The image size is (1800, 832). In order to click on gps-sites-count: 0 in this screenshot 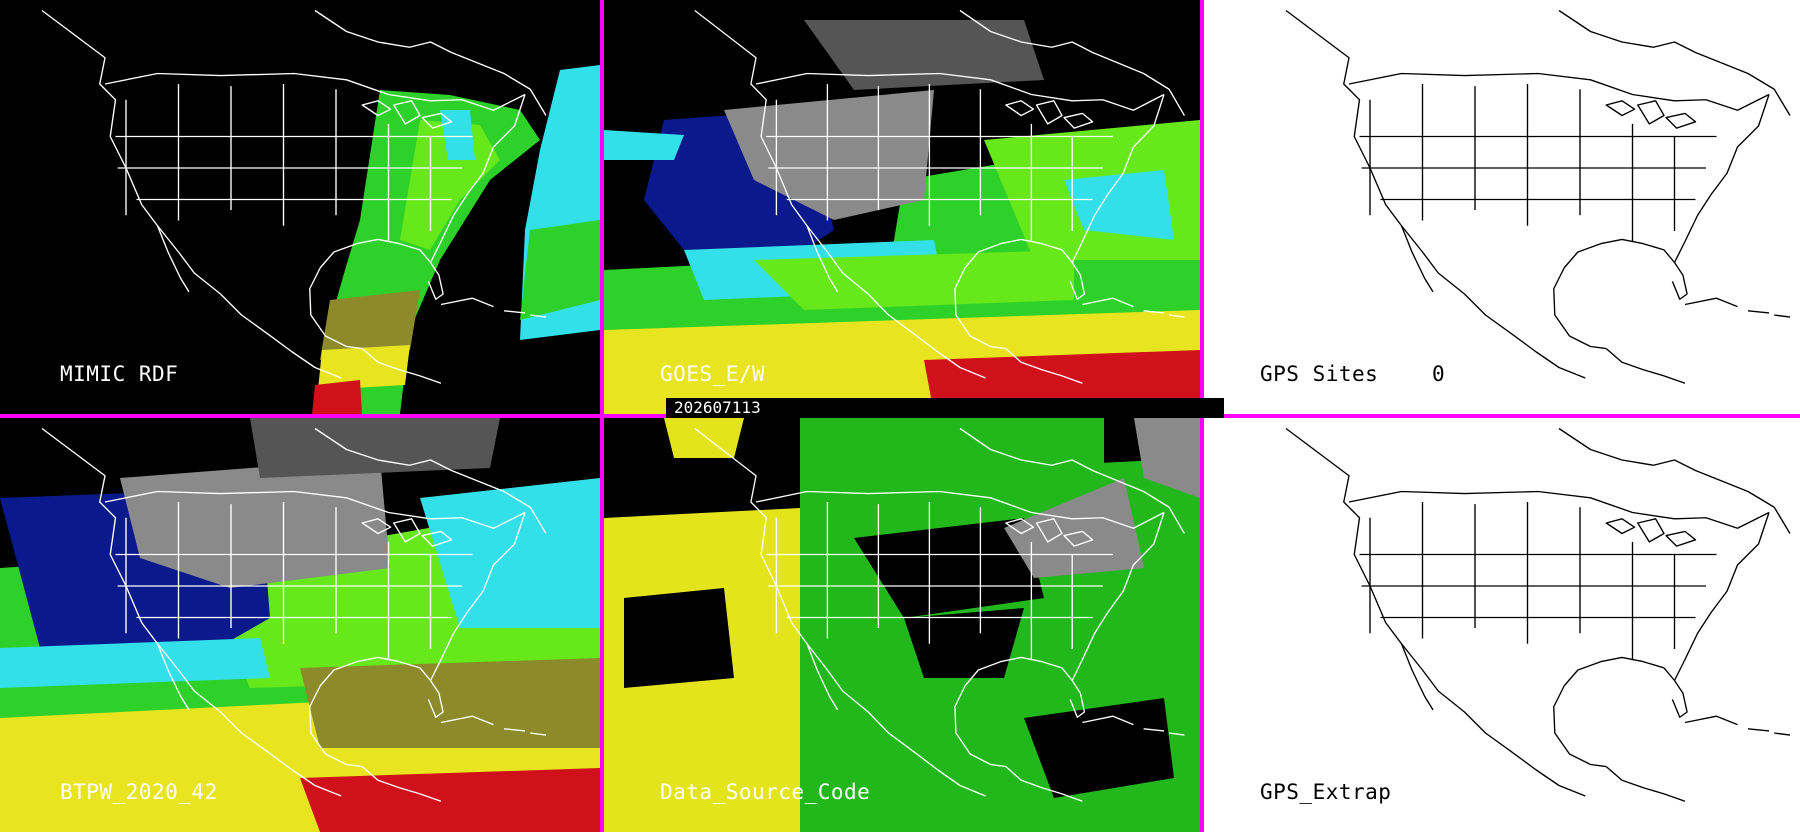, I will do `click(1439, 374)`.